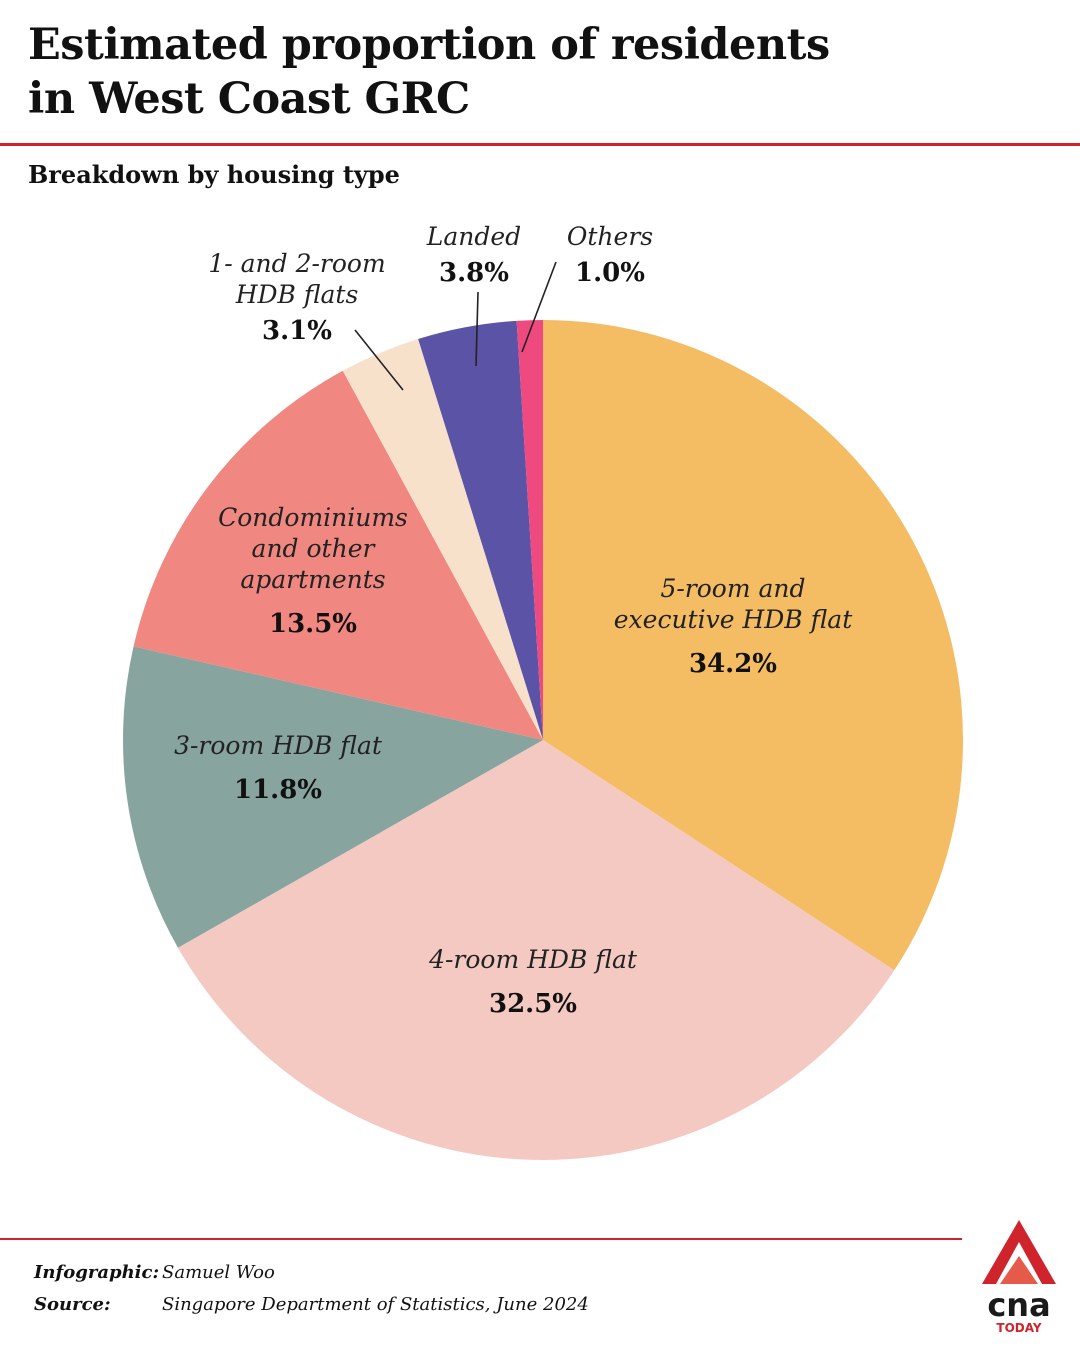 The image size is (1080, 1350). I want to click on label-name-line: executive HDB flat, so click(733, 619).